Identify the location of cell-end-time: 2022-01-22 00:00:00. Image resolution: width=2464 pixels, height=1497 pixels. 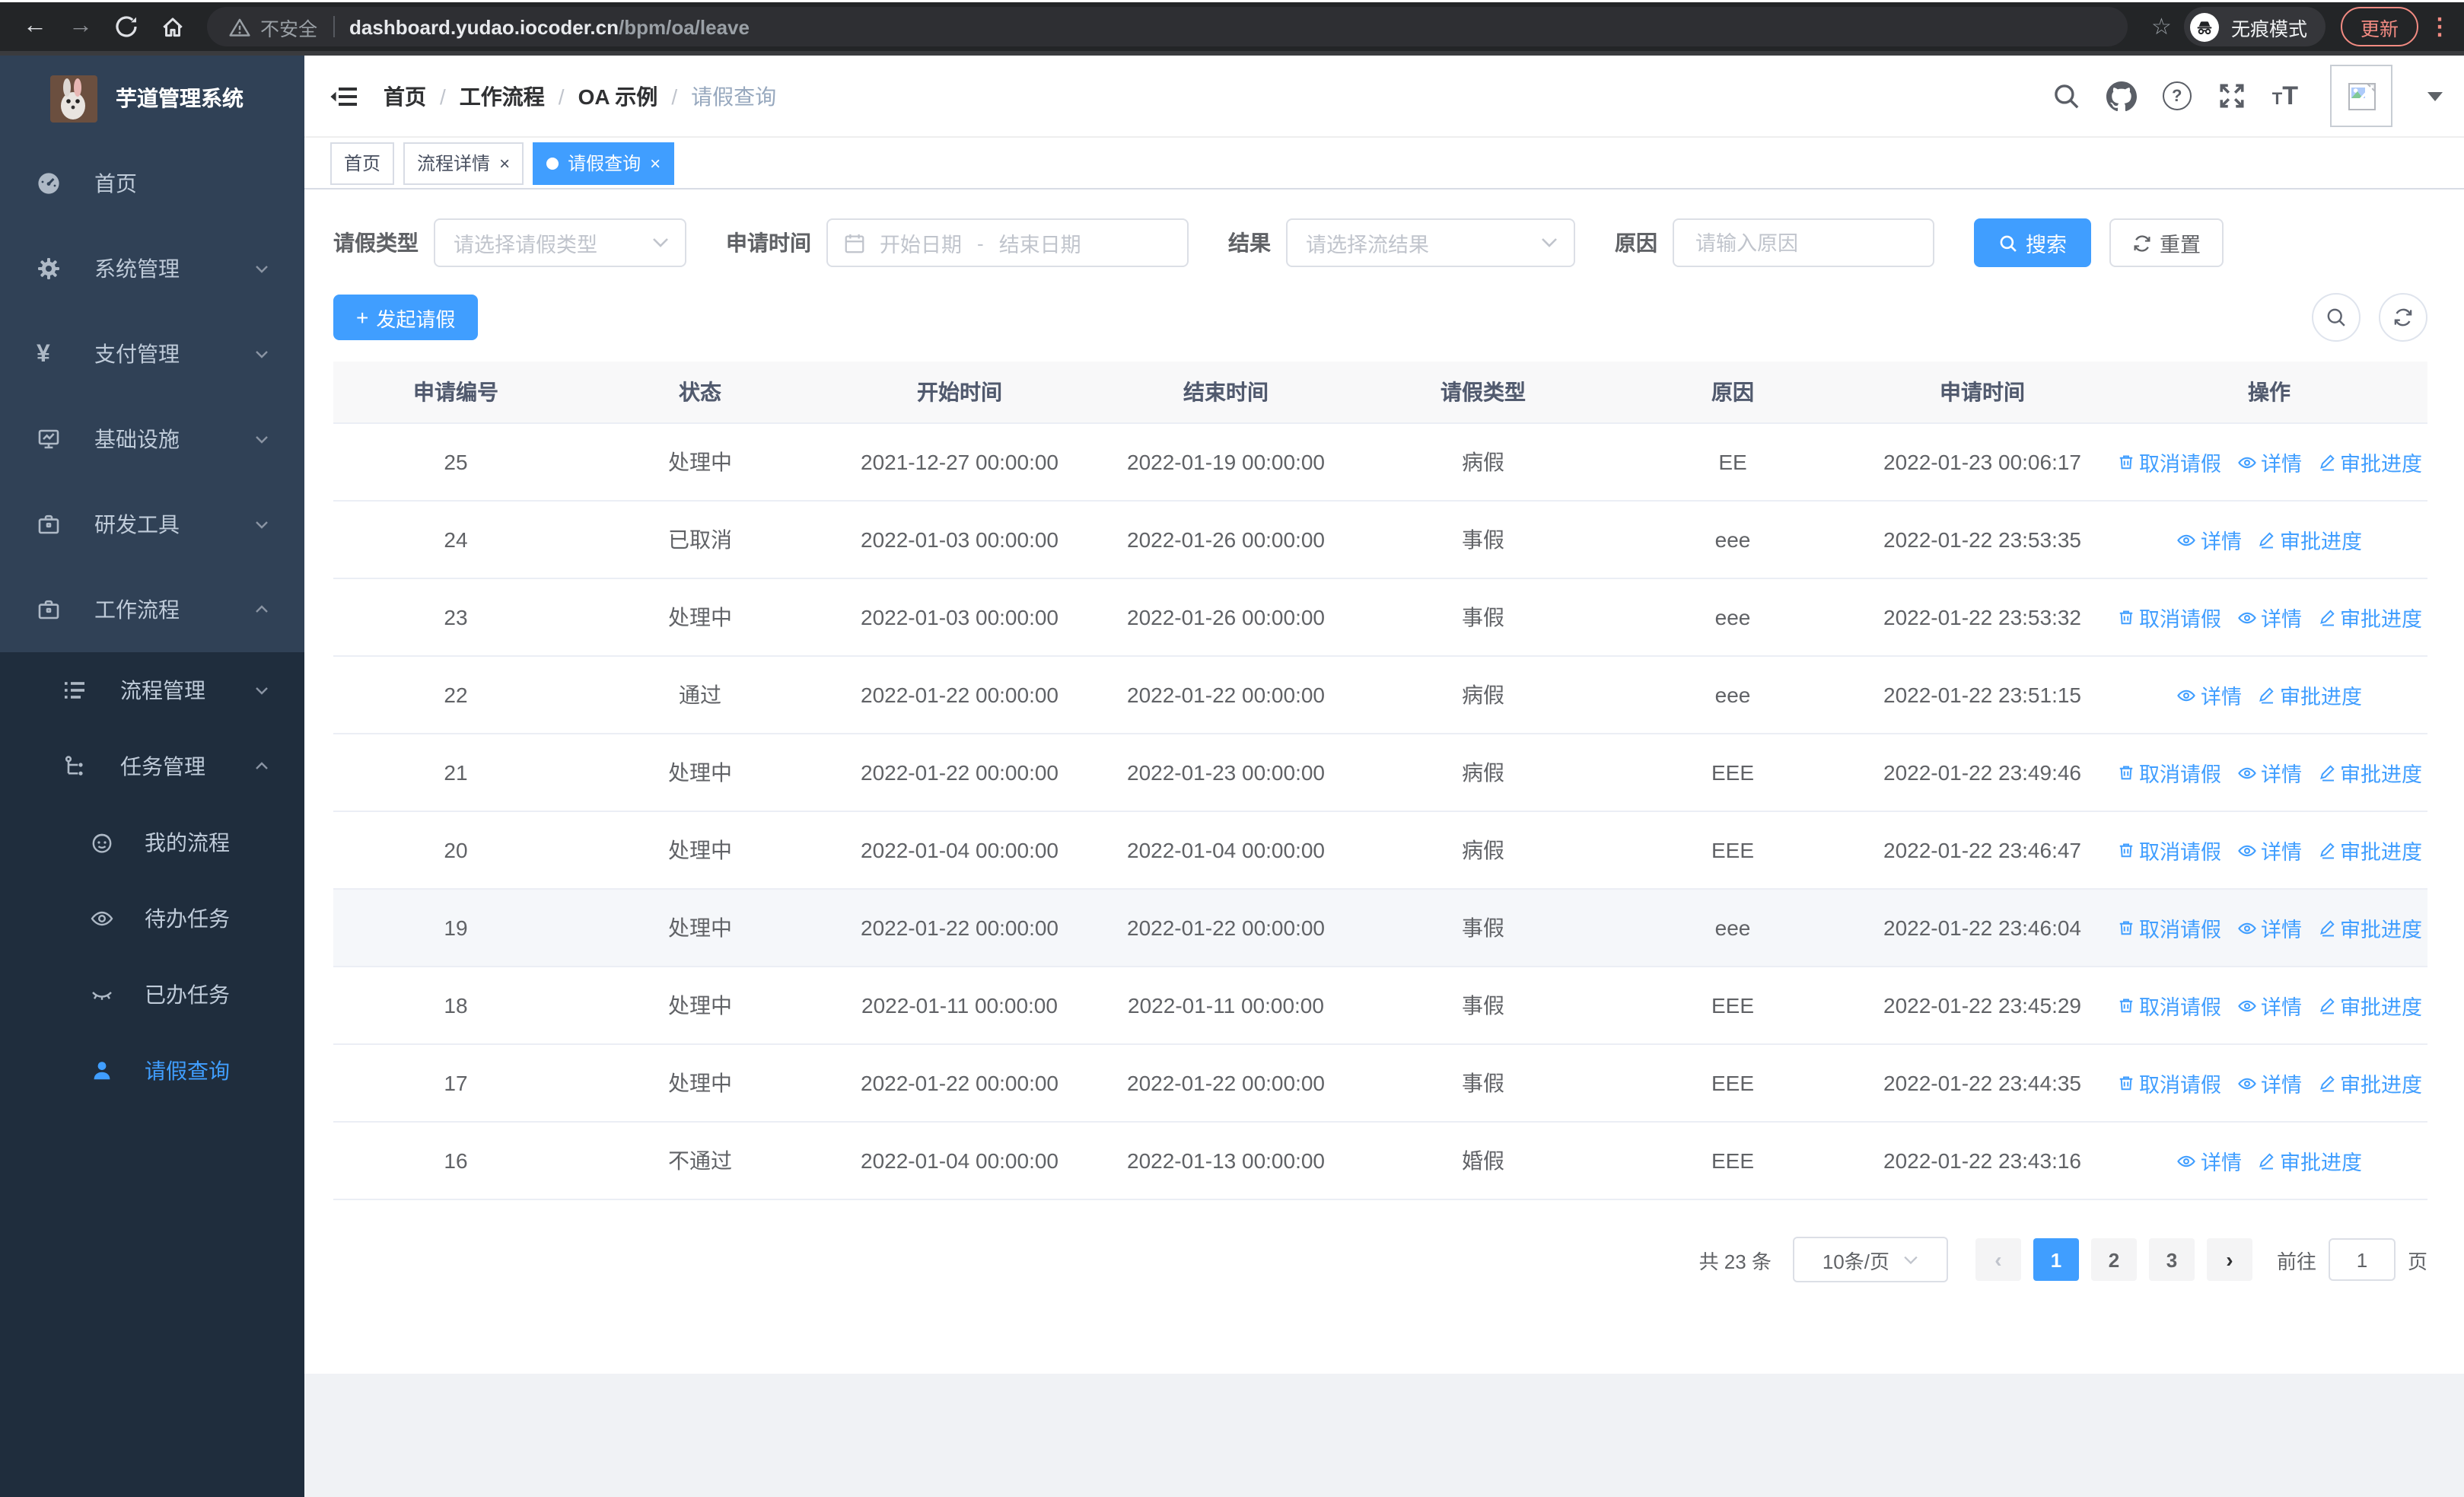
(1226, 695).